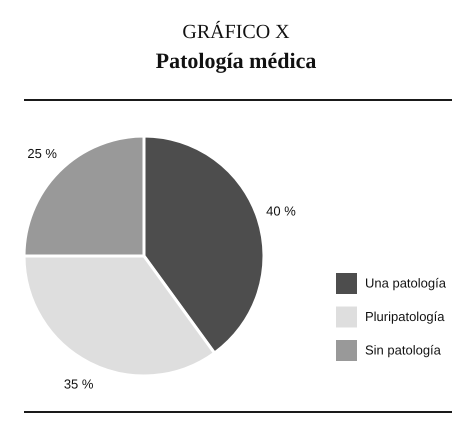  I want to click on data-label: 25 %, so click(42, 154).